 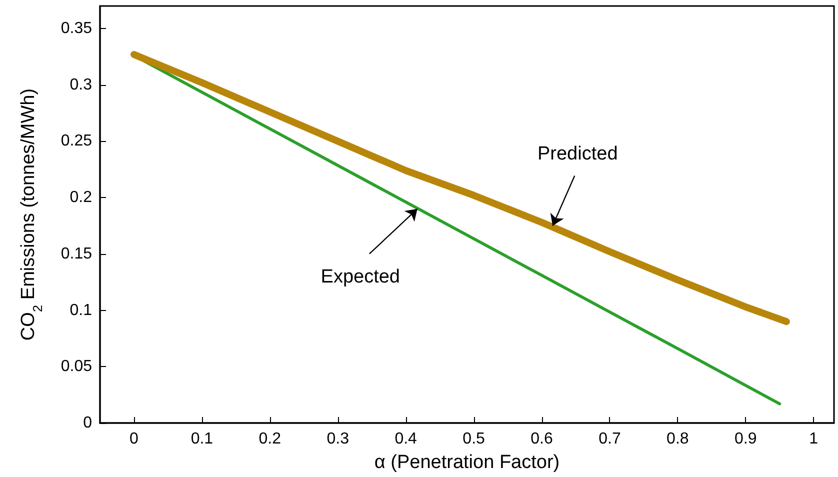 What do you see at coordinates (81, 310) in the screenshot?
I see `y-tick-label: 0.1` at bounding box center [81, 310].